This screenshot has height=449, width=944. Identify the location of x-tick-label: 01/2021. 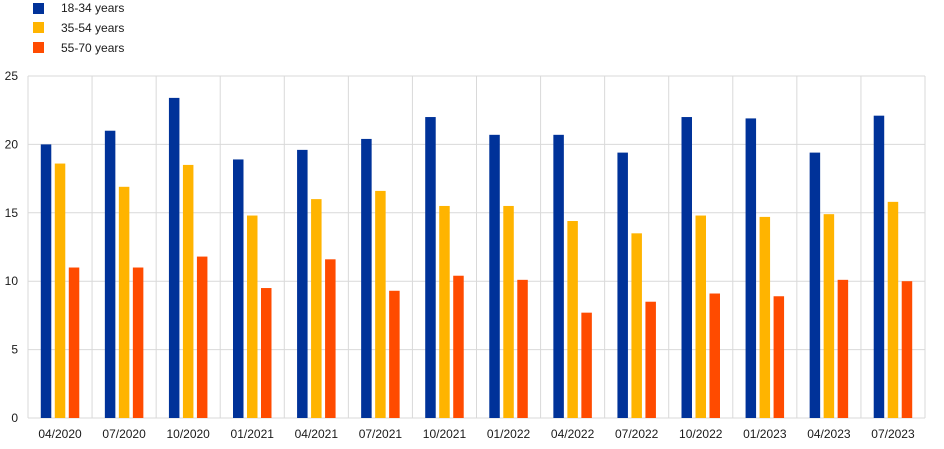
(253, 434).